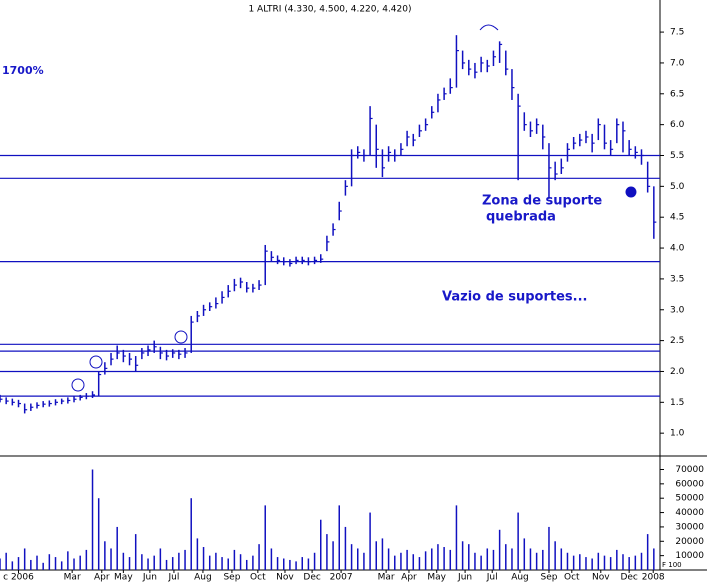 The width and height of the screenshot is (707, 582). I want to click on volume-tick-label: 40000, so click(689, 513).